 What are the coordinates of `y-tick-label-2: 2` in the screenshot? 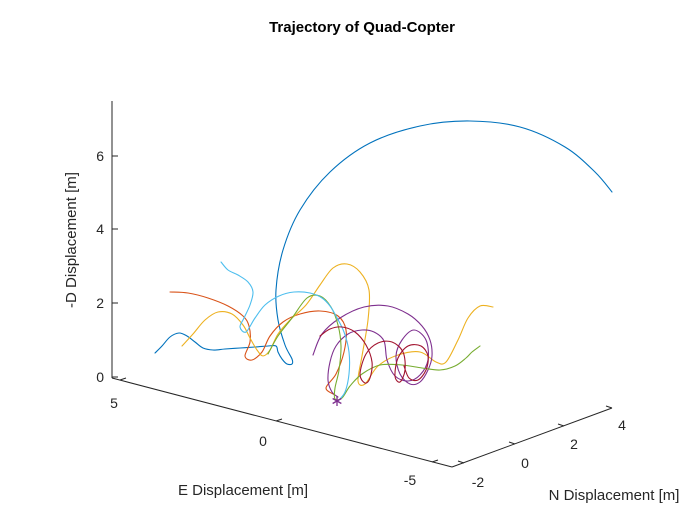 It's located at (574, 444).